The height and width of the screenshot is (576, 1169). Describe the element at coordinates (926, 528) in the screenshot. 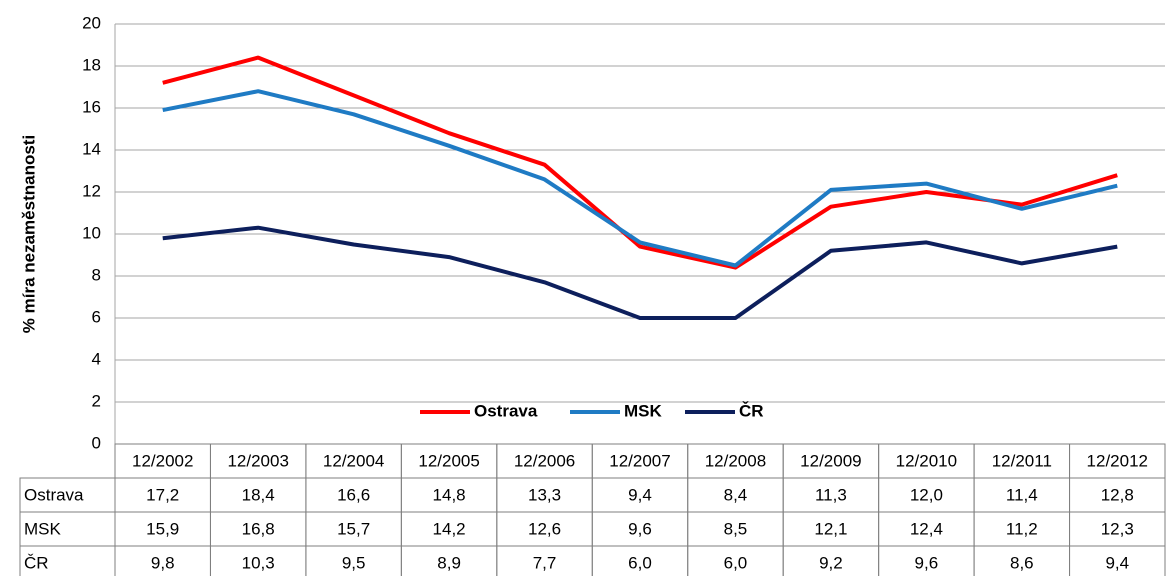

I see `table-value: 12,4` at that location.